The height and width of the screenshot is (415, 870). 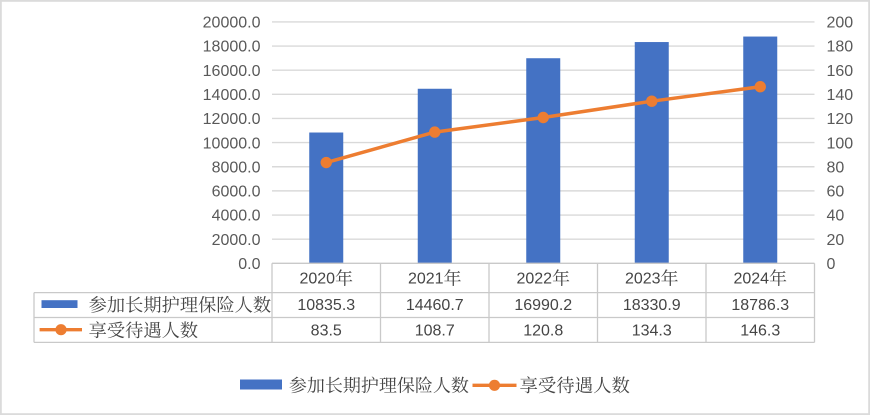 I want to click on svg-text: 20, so click(x=836, y=240).